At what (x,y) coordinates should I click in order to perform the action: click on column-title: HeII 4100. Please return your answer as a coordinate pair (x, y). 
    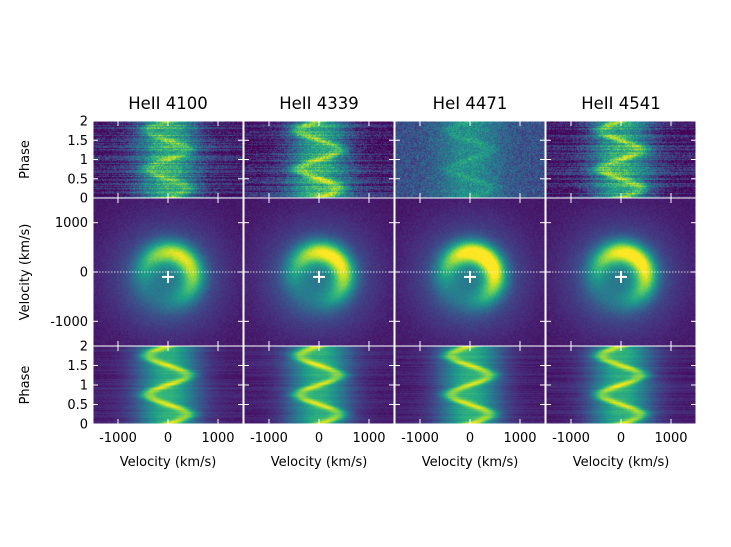
    Looking at the image, I should click on (168, 103).